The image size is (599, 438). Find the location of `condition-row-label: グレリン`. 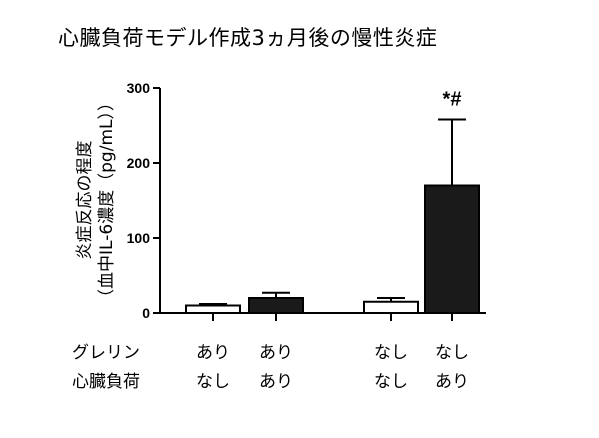

condition-row-label: グレリン is located at coordinates (106, 353).